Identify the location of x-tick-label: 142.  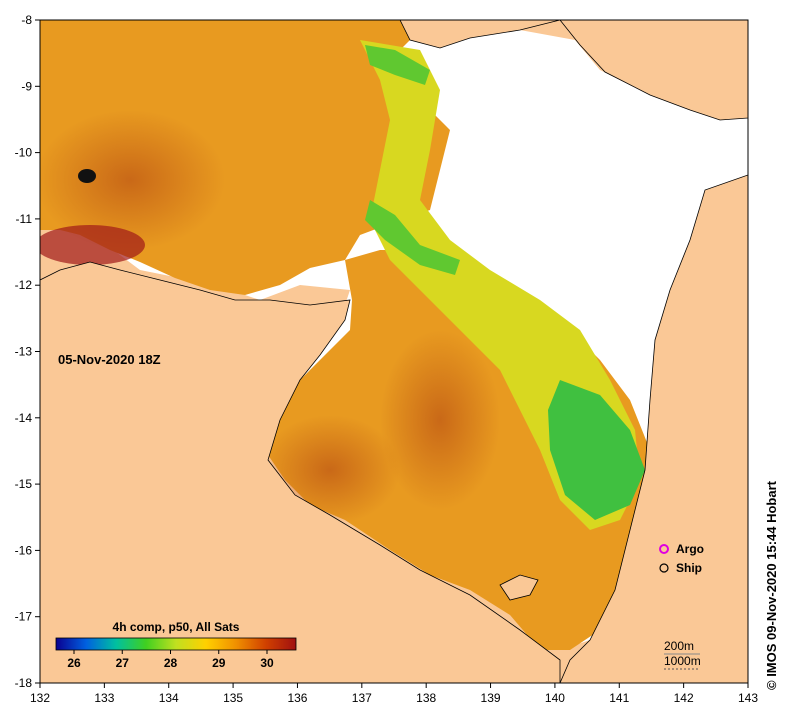
(684, 698).